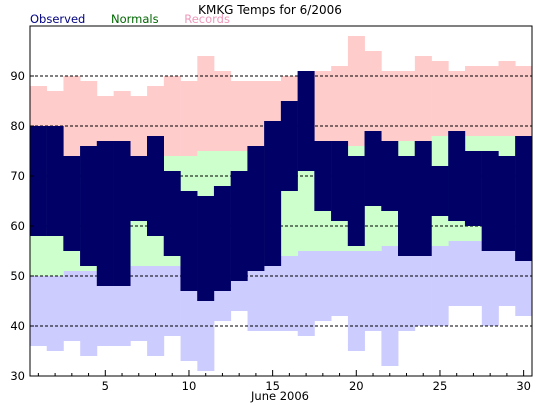 This screenshot has height=406, width=540. Describe the element at coordinates (356, 386) in the screenshot. I see `x-tick-label: 20` at that location.